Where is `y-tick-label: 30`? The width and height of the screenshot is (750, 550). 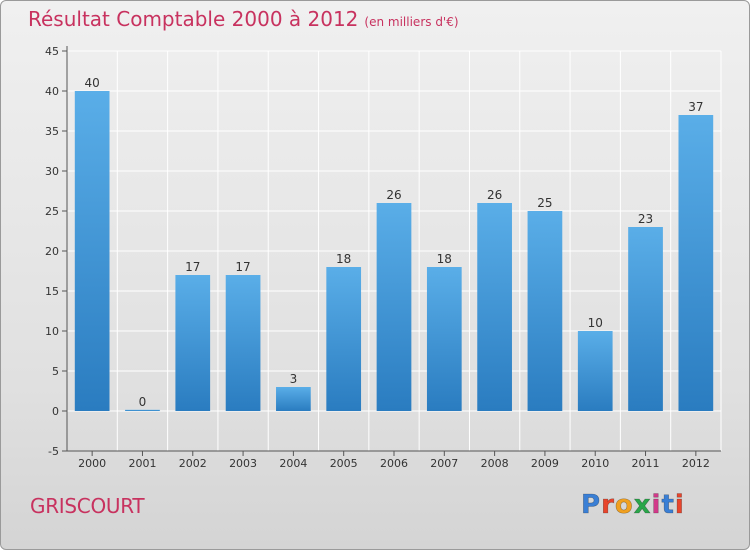
y-tick-label: 30 is located at coordinates (52, 171).